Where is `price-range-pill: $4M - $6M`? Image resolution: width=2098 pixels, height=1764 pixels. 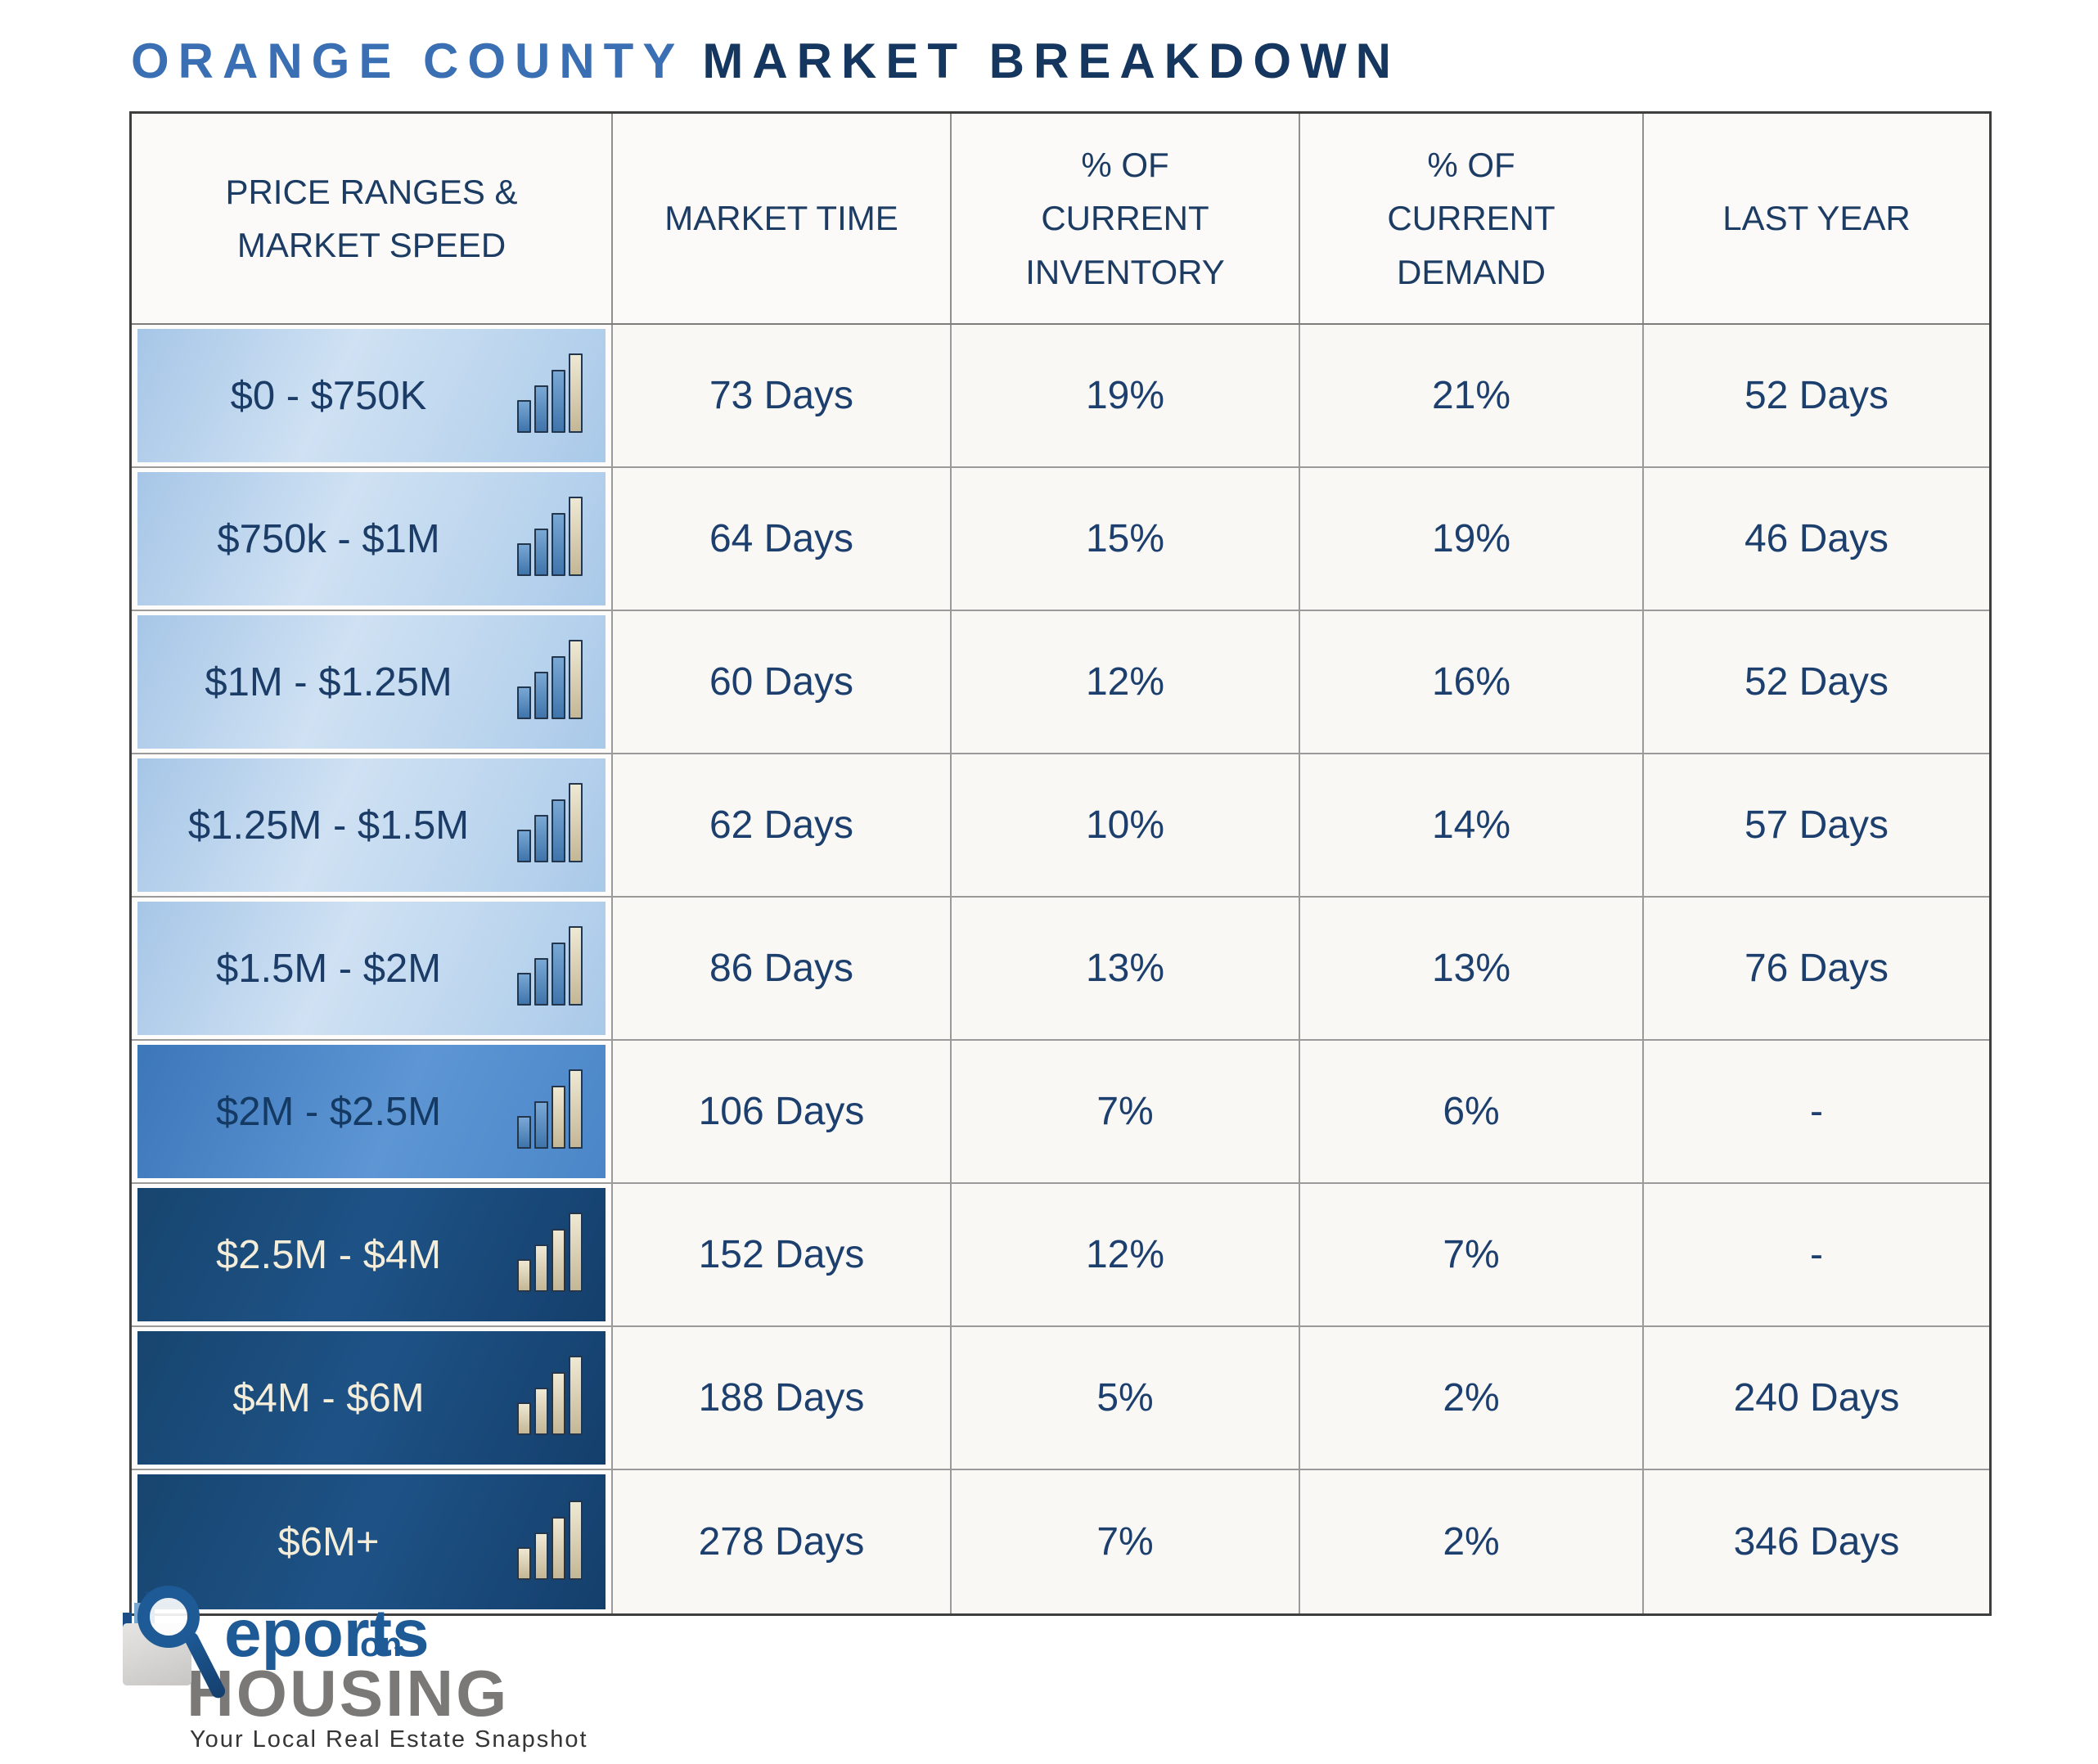
price-range-pill: $4M - $6M is located at coordinates (371, 1398).